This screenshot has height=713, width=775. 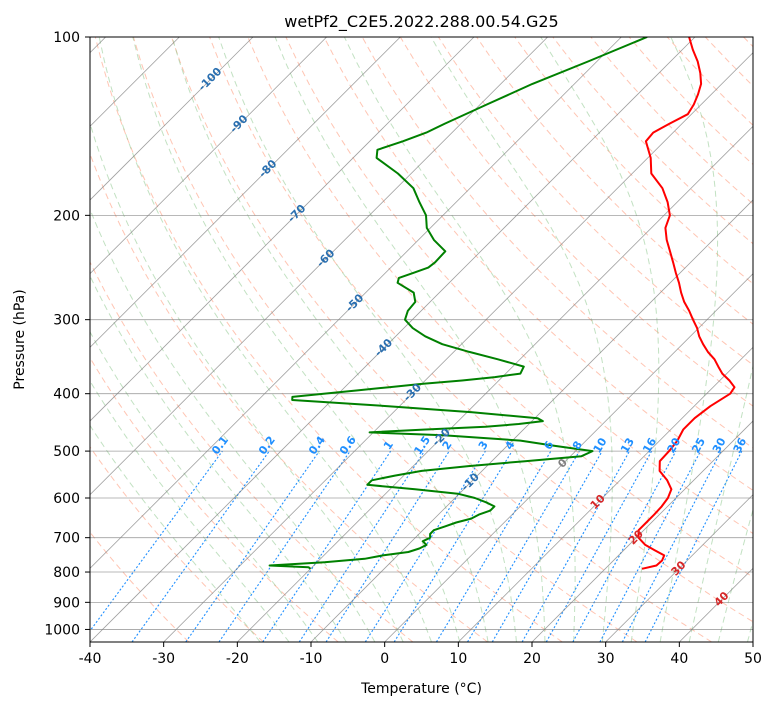 What do you see at coordinates (354, 302) in the screenshot?
I see `dry-adiabat-label: -50` at bounding box center [354, 302].